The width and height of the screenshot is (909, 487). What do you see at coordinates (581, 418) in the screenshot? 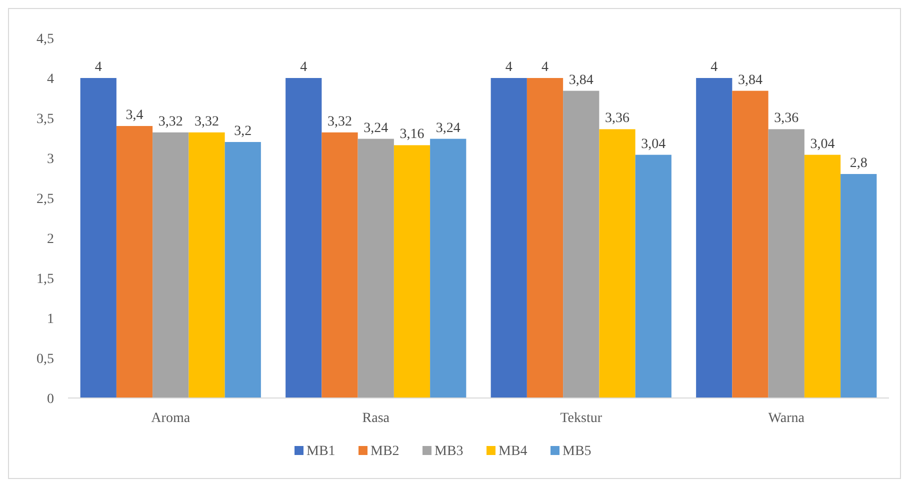
I see `x-tick-label: Tekstur` at bounding box center [581, 418].